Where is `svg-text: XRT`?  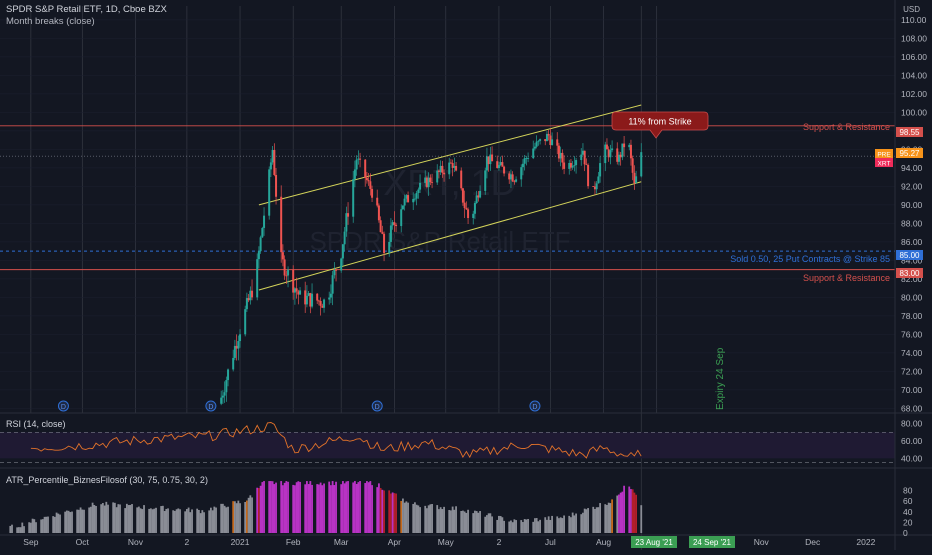
svg-text: XRT is located at coordinates (884, 164).